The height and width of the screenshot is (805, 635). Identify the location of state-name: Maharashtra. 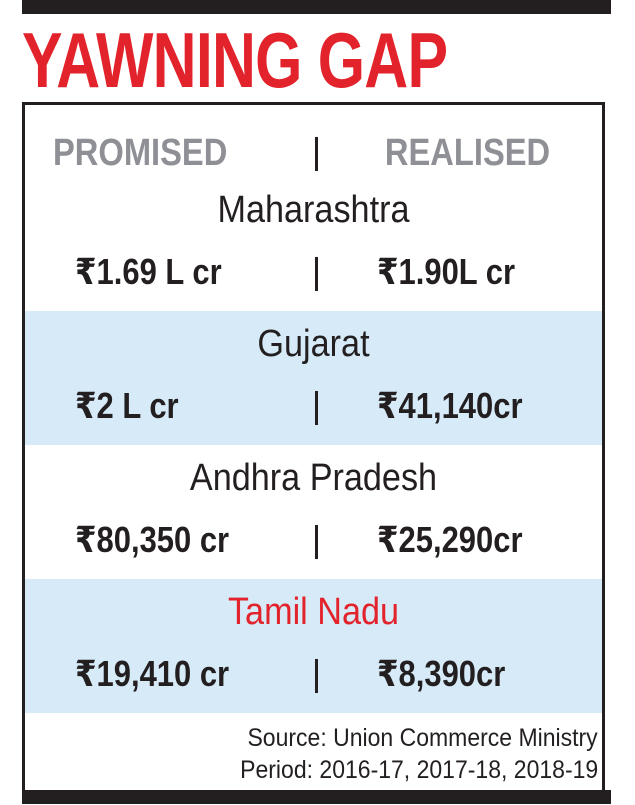
(313, 210).